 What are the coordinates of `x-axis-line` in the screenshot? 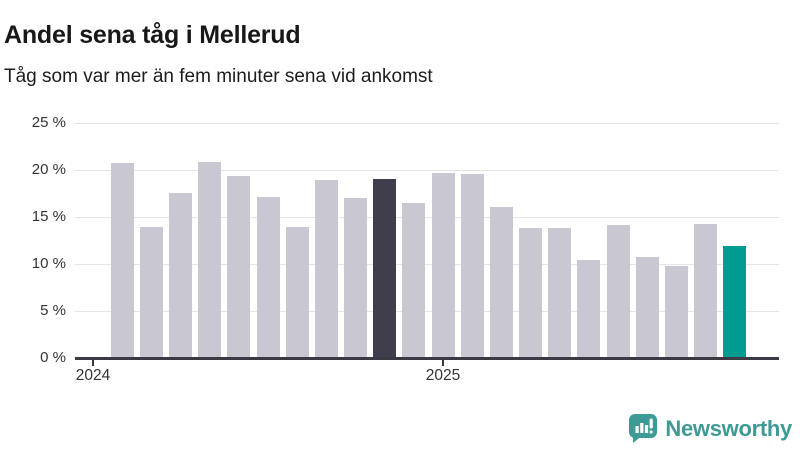 It's located at (427, 358).